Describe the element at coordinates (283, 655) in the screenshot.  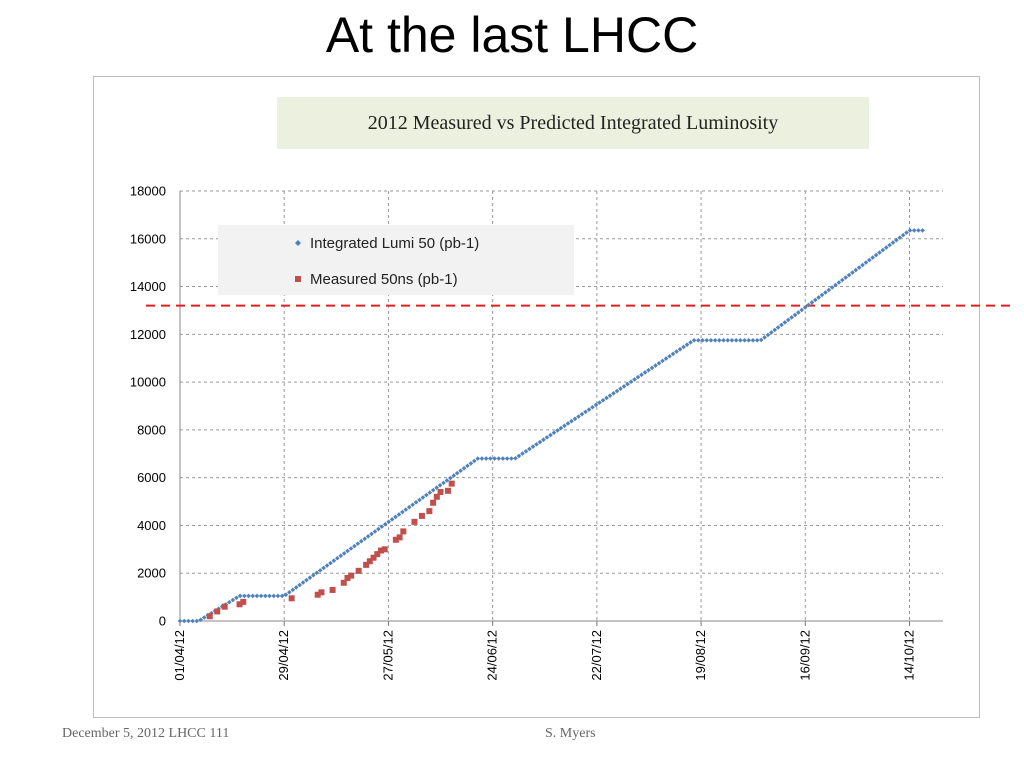
I see `x-tick-label: 29/04/12` at that location.